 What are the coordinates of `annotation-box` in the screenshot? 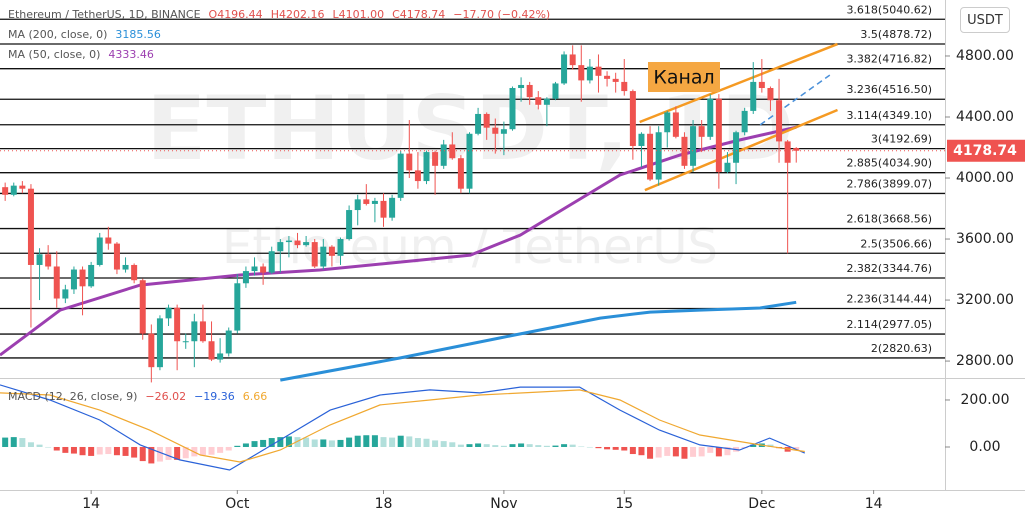 It's located at (684, 77).